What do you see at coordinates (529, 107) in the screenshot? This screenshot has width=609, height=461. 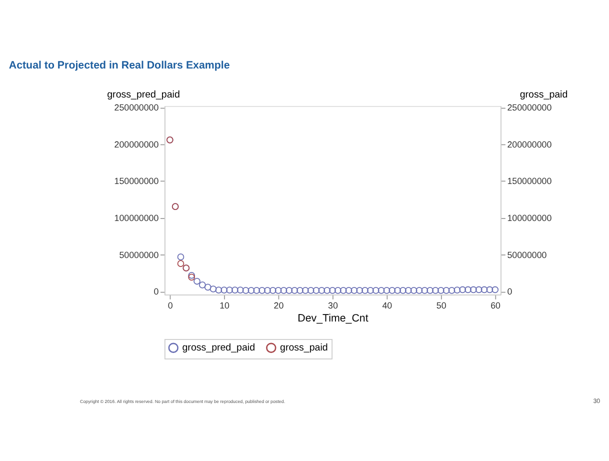 I see `y2-tick-label: 250000000` at bounding box center [529, 107].